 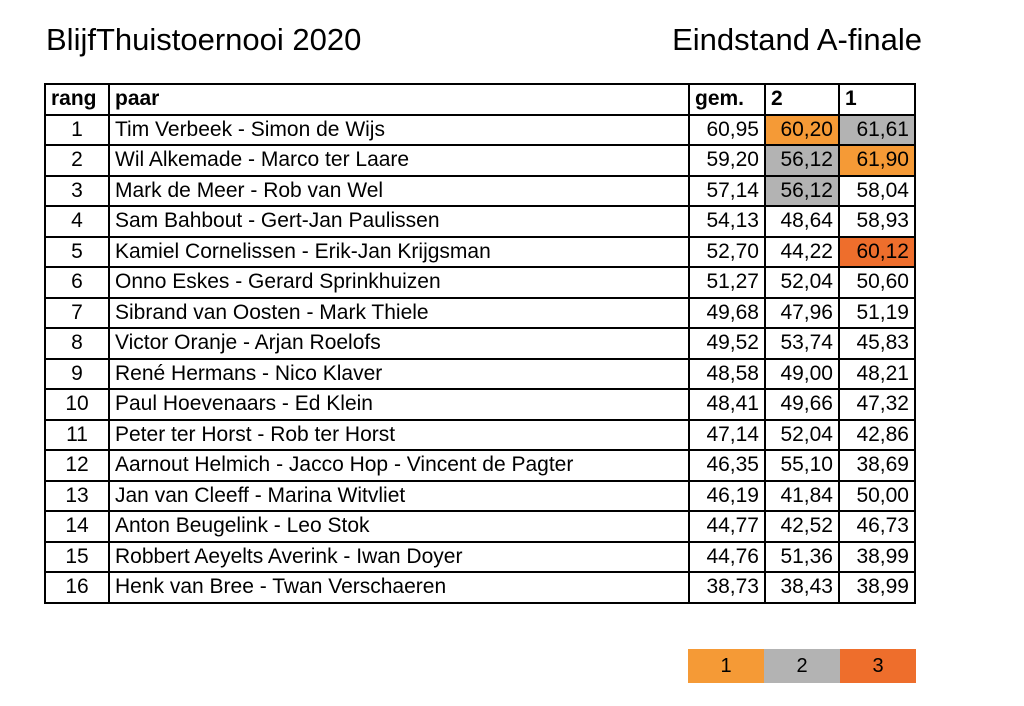 I want to click on pair-cell: Wil Alkemade - Marco ter Laare, so click(x=399, y=160).